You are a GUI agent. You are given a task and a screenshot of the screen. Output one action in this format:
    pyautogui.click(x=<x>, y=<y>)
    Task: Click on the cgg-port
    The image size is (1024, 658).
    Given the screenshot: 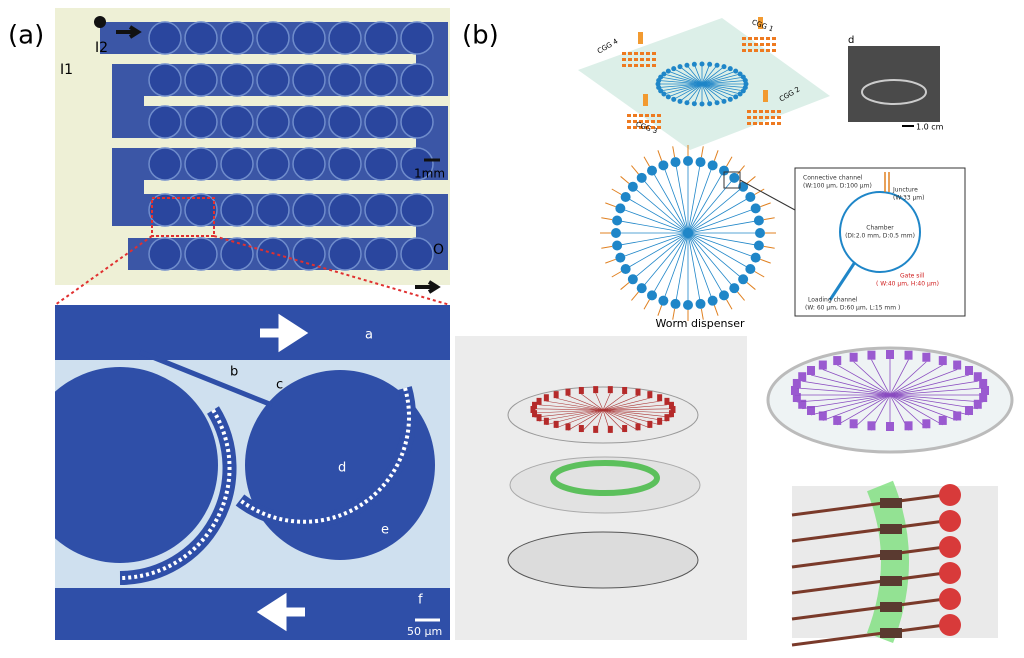 What is the action you would take?
    pyautogui.click(x=645, y=100)
    